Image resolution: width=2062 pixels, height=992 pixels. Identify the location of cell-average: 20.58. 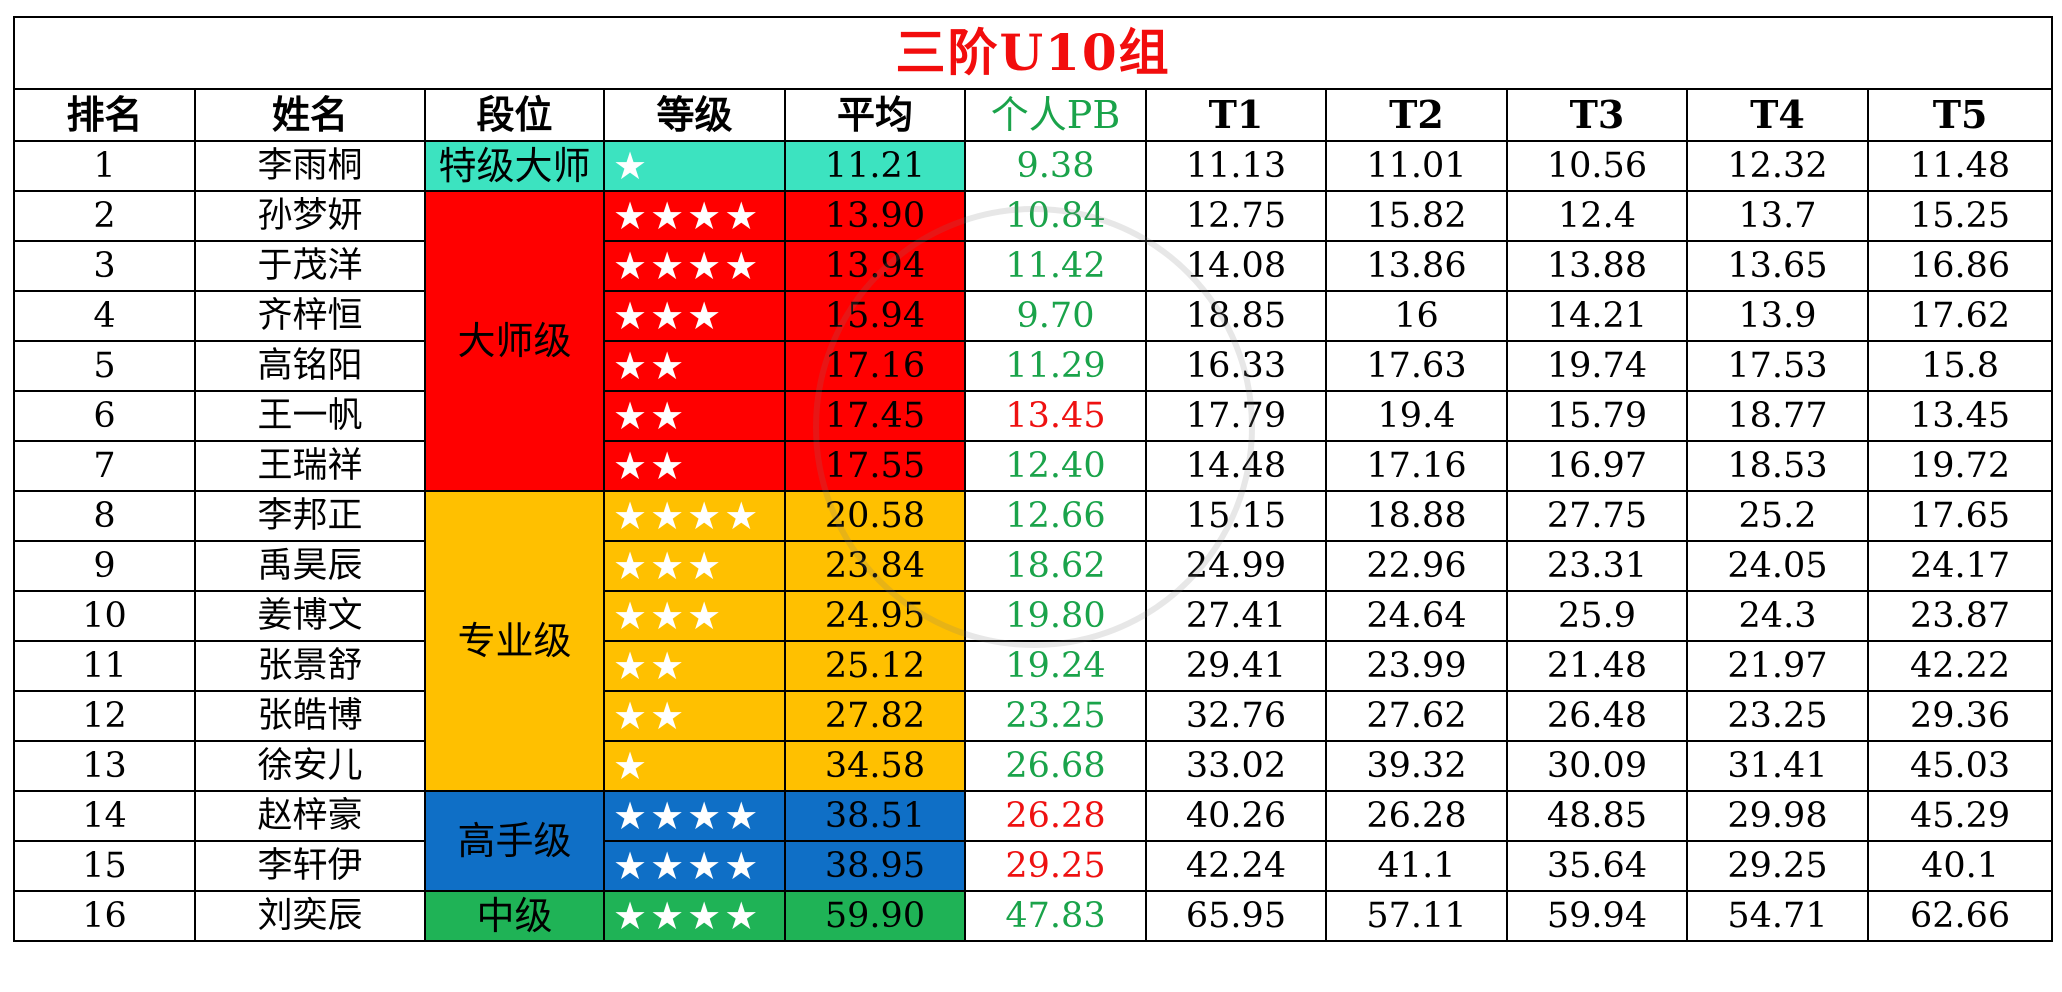
(875, 516).